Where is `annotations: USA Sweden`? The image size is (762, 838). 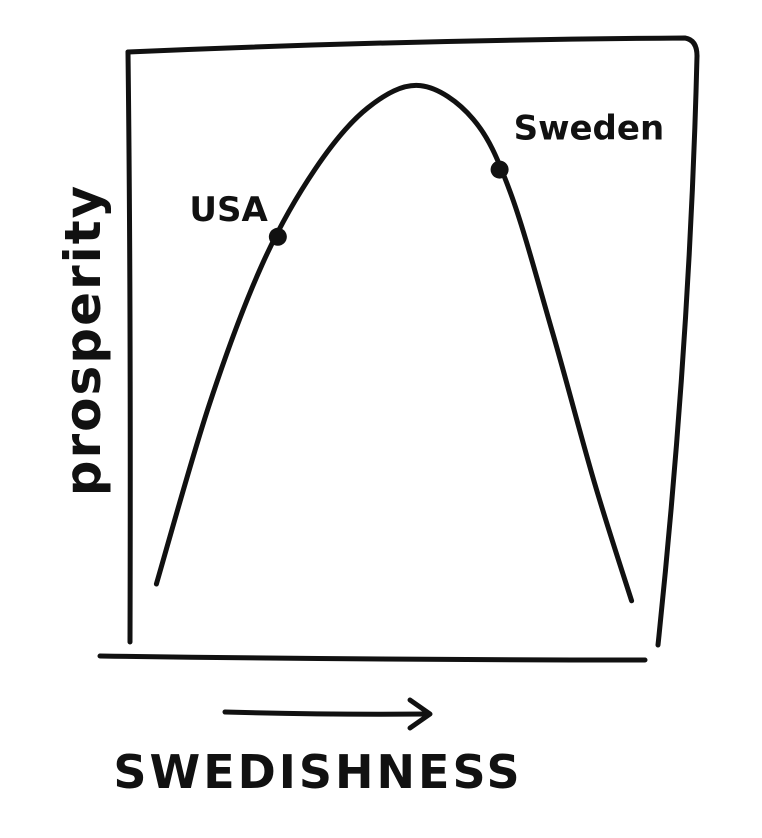 annotations: USA Sweden is located at coordinates (426, 177).